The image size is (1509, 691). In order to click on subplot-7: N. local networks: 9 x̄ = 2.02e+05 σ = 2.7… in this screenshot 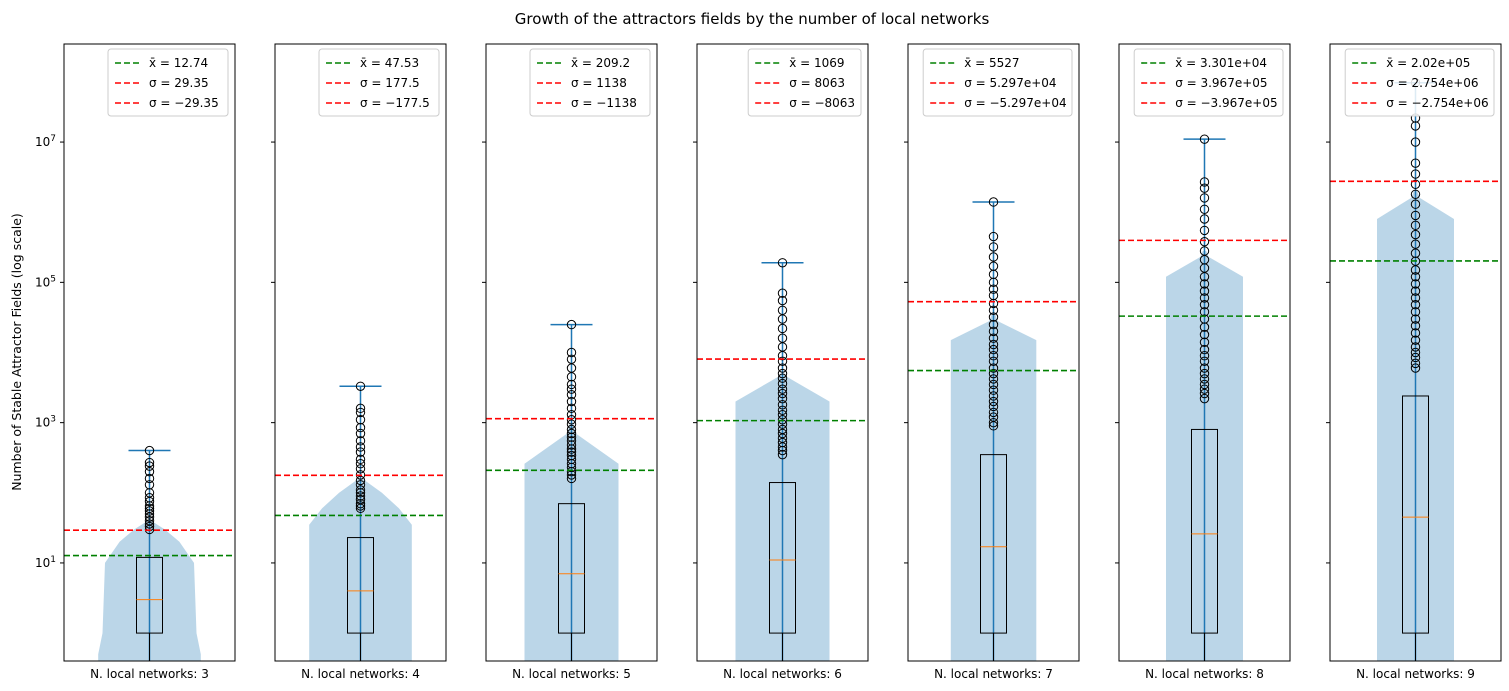, I will do `click(1414, 362)`.